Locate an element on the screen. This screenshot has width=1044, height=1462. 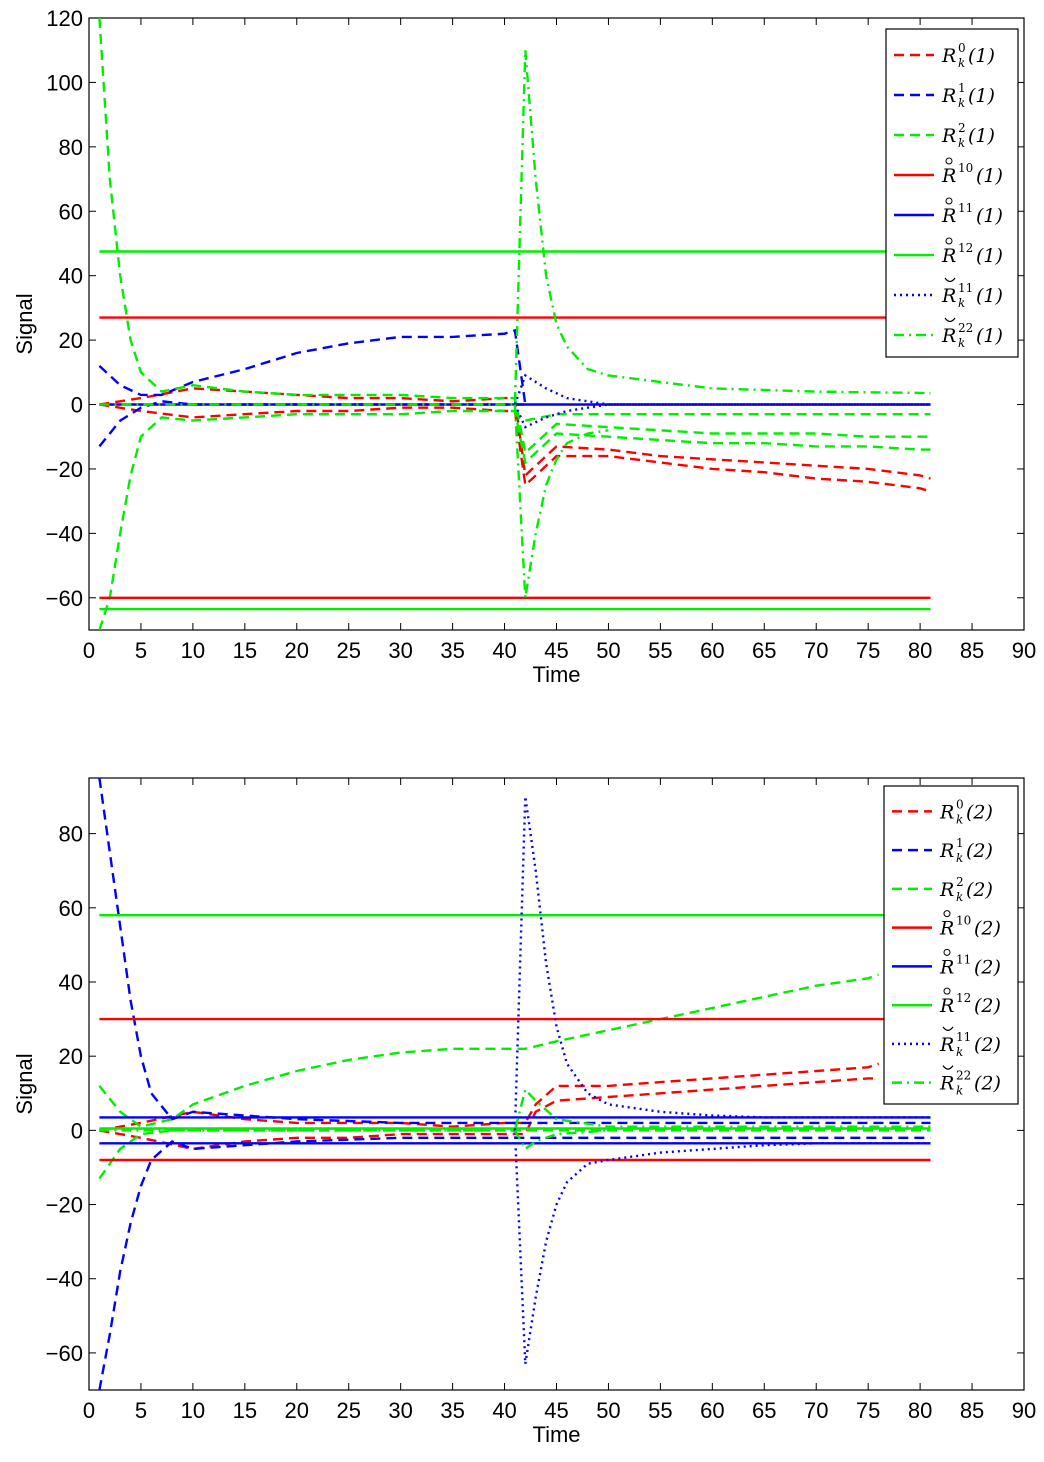
x-tick-label: 30 is located at coordinates (400, 1410).